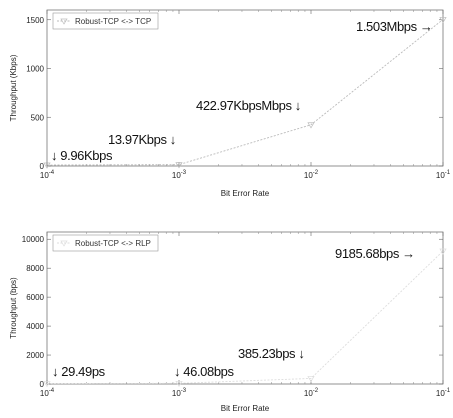  I want to click on y-tick-label: 500, so click(38, 117).